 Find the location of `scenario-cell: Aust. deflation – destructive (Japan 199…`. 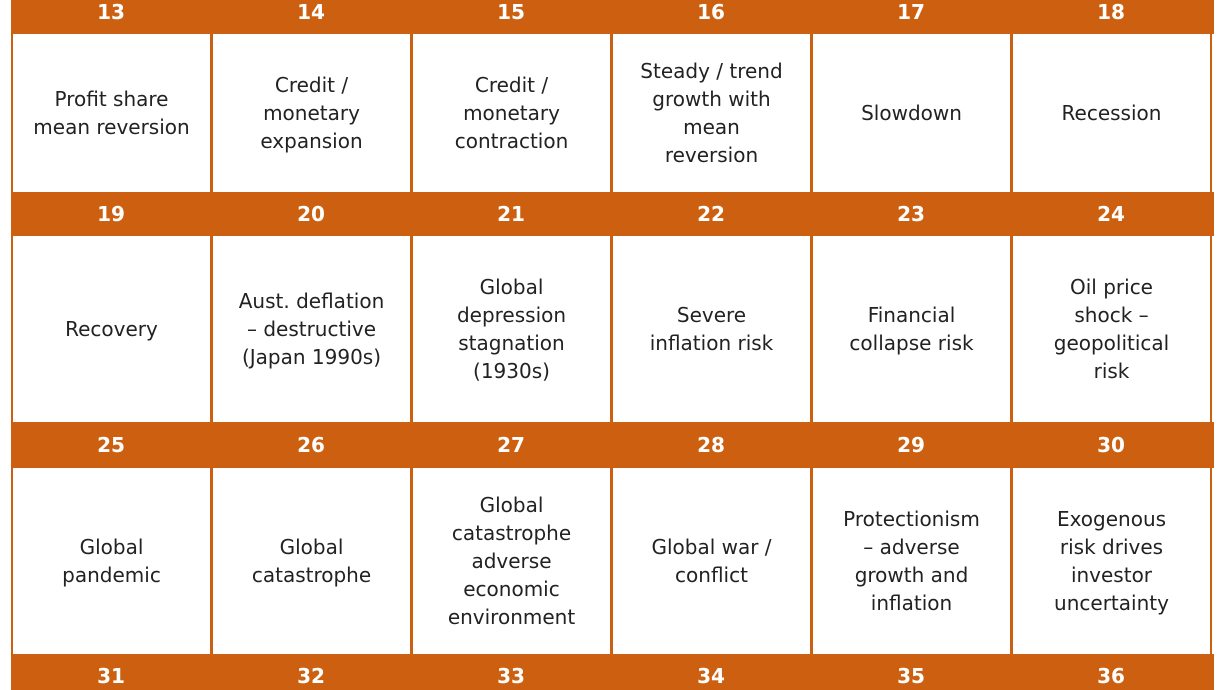

scenario-cell: Aust. deflation – destructive (Japan 199… is located at coordinates (311, 329).